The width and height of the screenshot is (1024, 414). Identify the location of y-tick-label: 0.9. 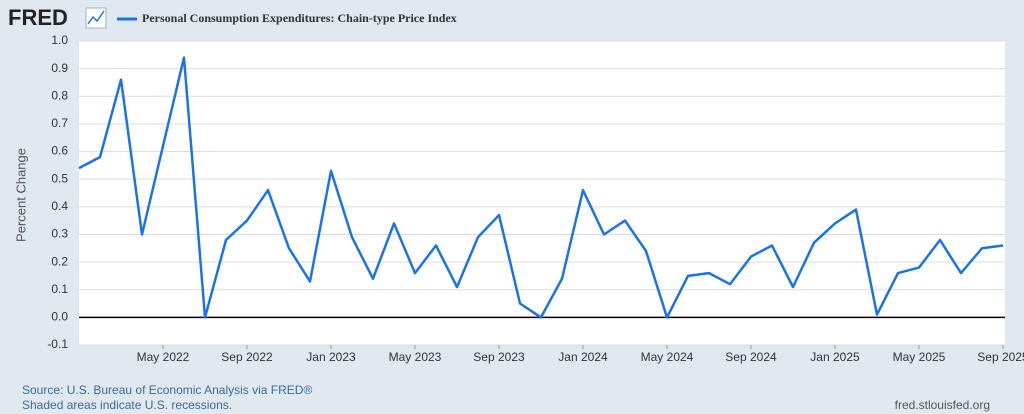
(59, 68).